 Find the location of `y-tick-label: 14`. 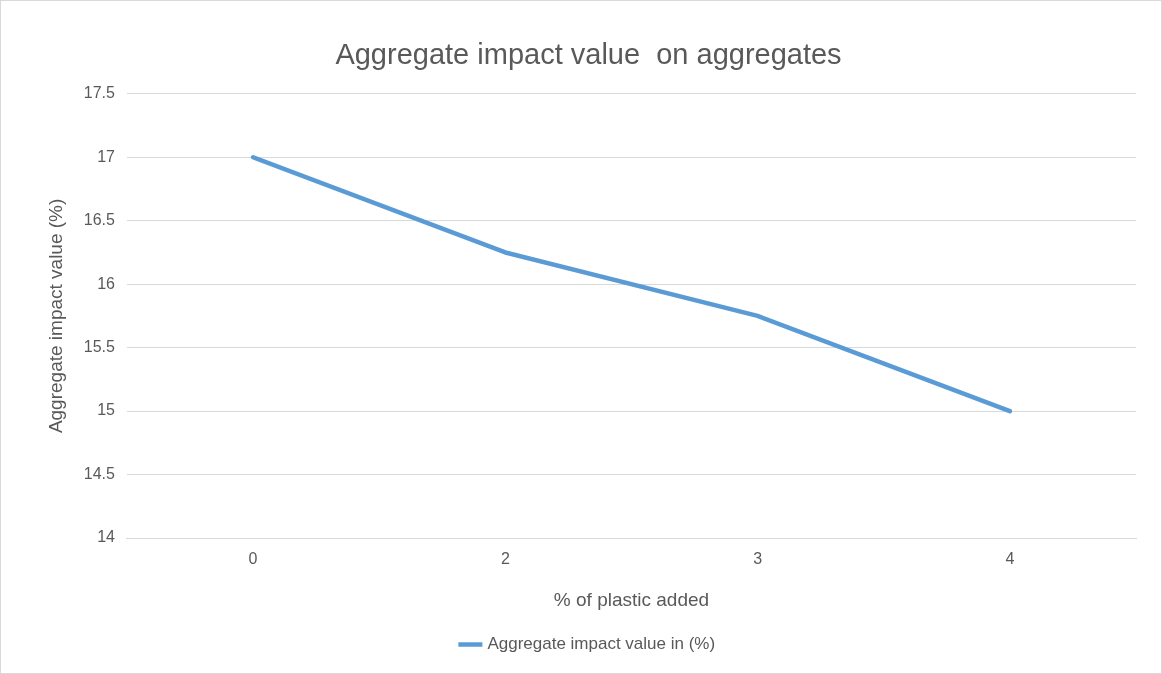

y-tick-label: 14 is located at coordinates (106, 537).